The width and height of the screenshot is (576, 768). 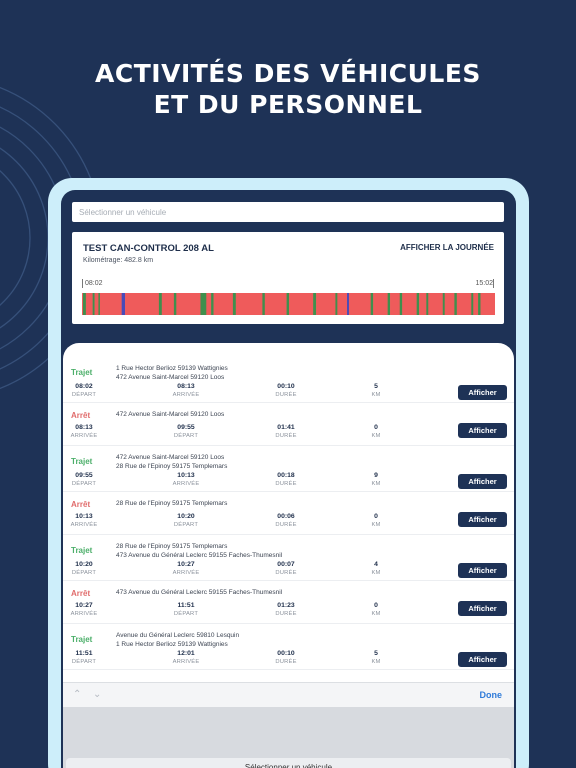 I want to click on done-button: Done, so click(x=491, y=695).